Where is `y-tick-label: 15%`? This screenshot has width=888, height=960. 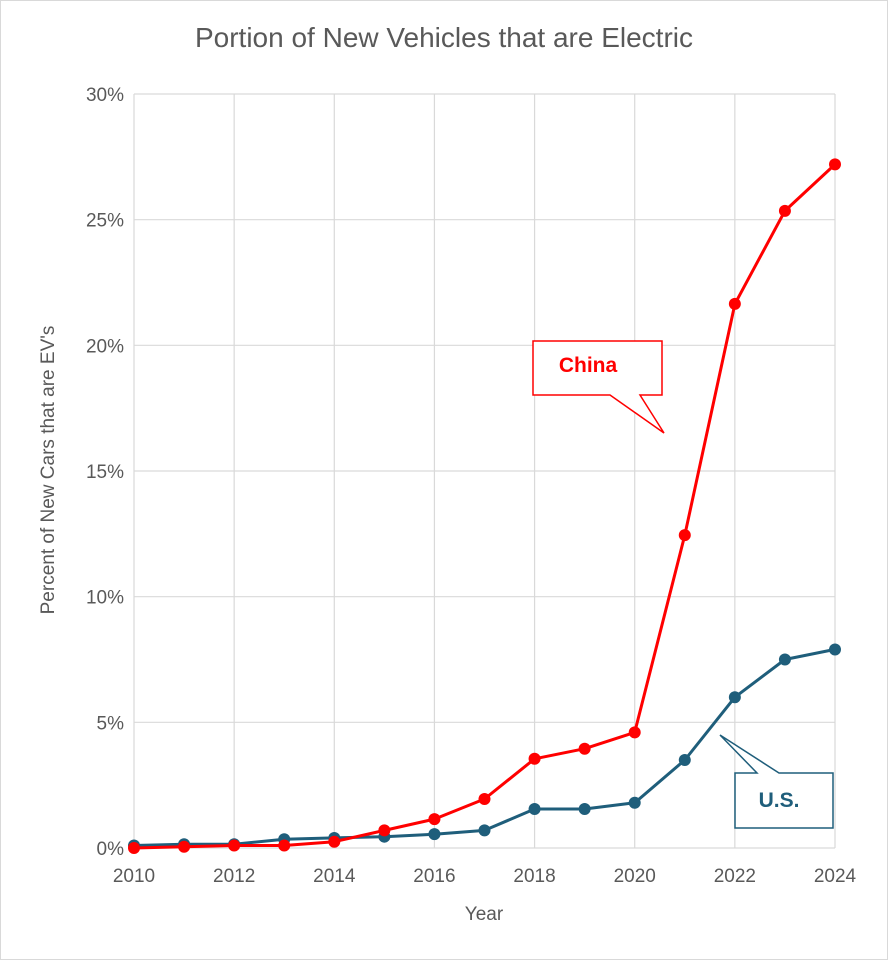 y-tick-label: 15% is located at coordinates (105, 472).